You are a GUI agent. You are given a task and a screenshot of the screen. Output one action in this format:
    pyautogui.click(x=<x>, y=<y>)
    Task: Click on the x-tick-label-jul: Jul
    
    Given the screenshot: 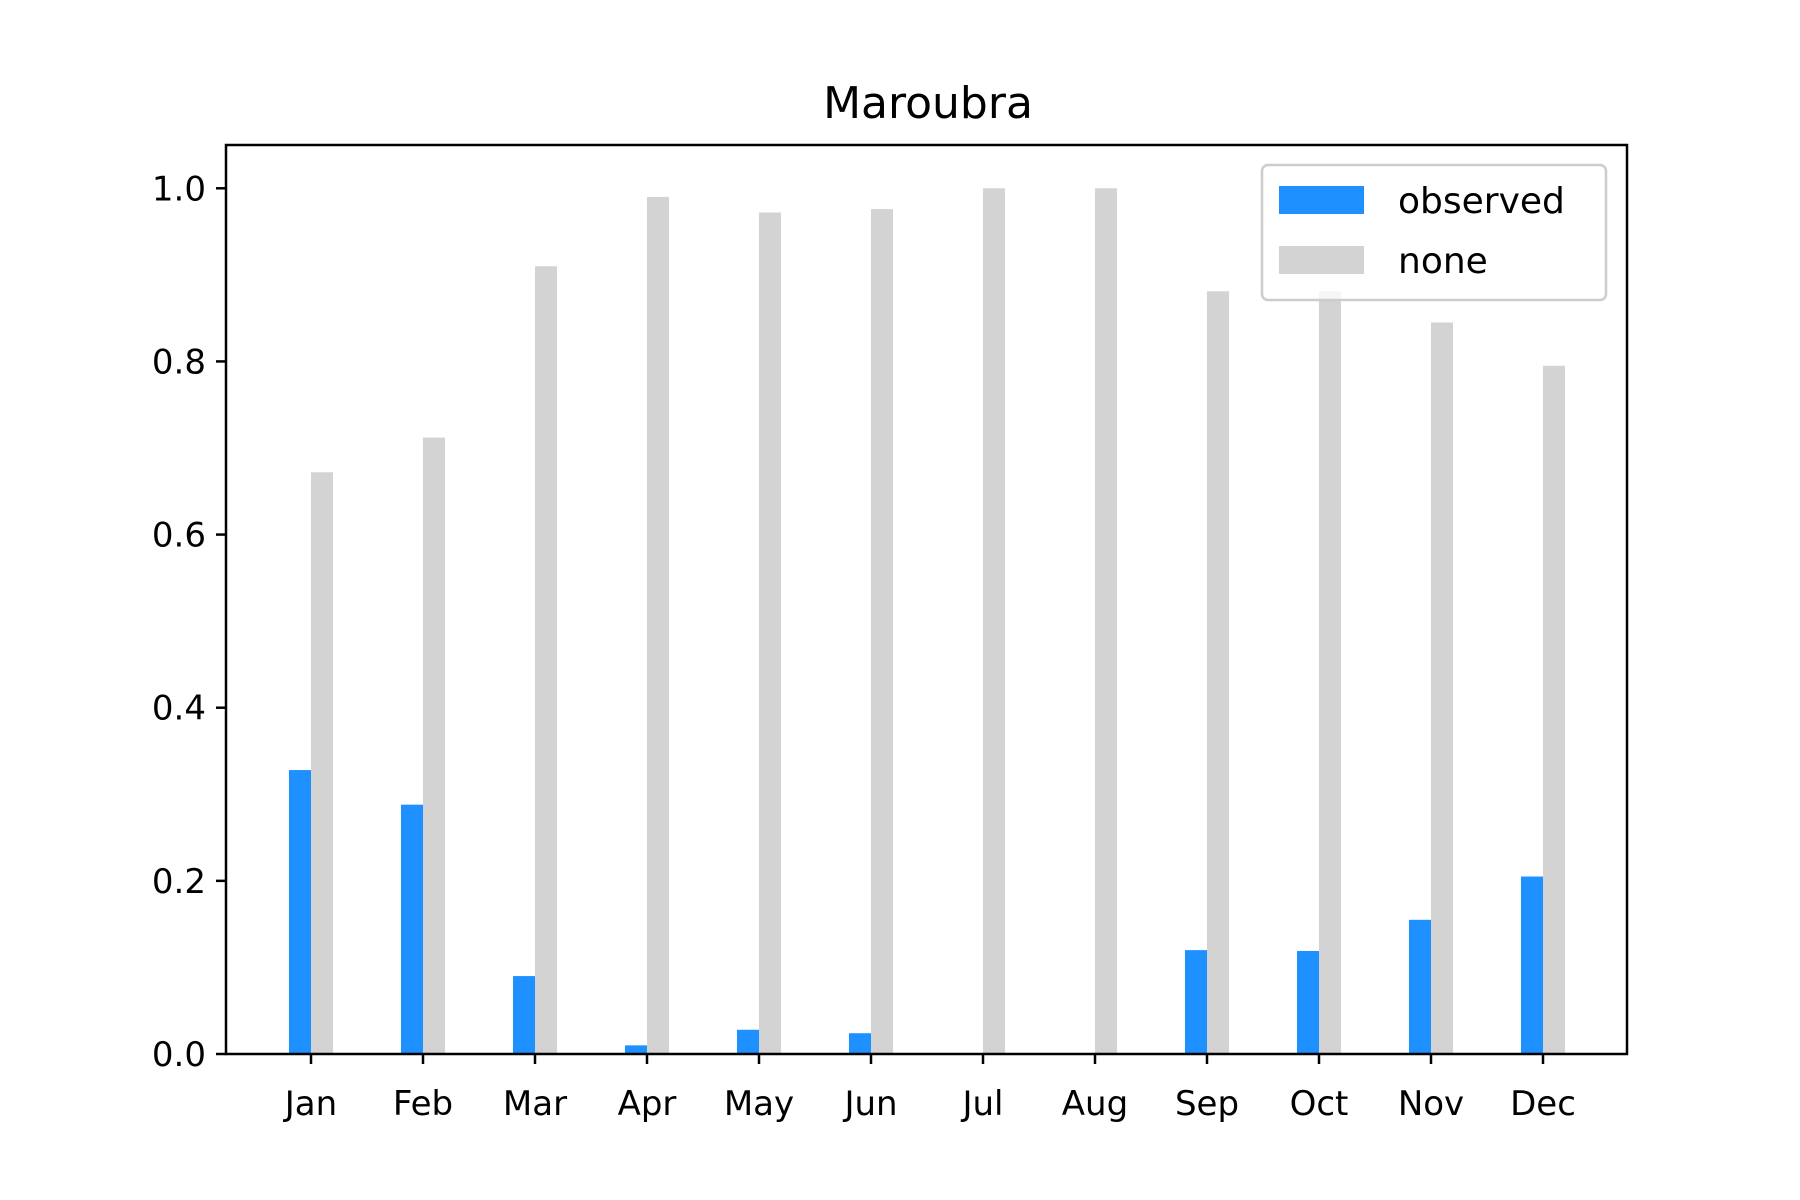 What is the action you would take?
    pyautogui.click(x=981, y=1104)
    